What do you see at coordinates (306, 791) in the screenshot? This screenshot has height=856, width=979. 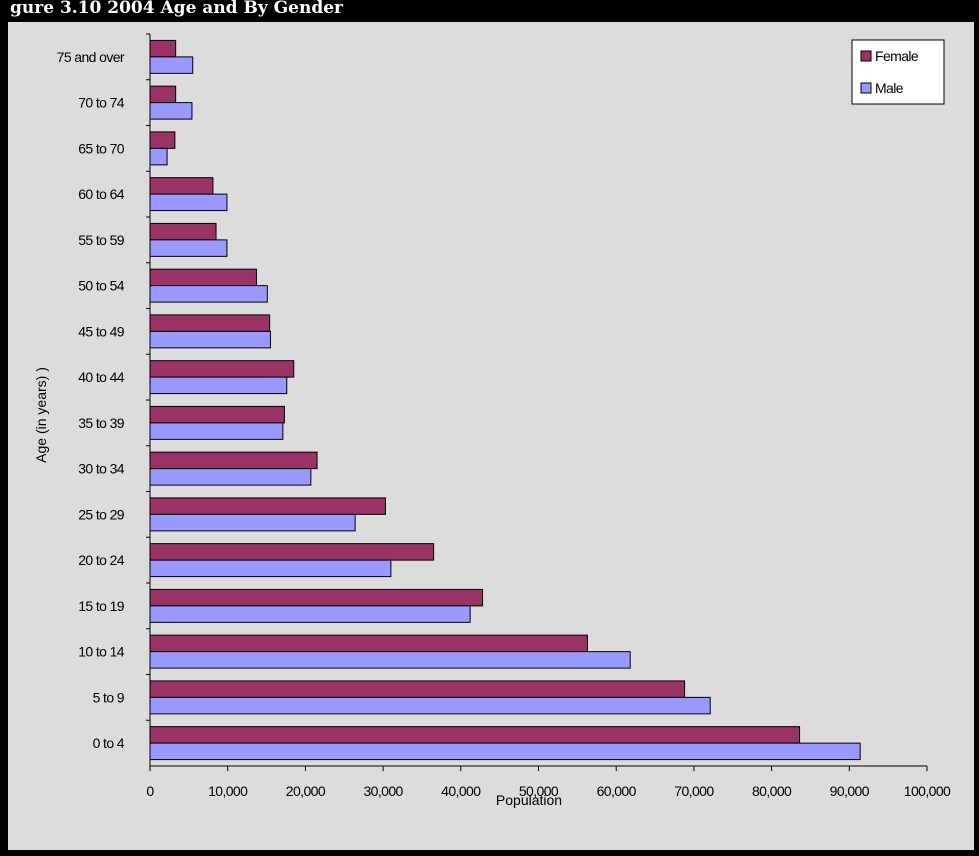 I see `x-tick-label: 20,000` at bounding box center [306, 791].